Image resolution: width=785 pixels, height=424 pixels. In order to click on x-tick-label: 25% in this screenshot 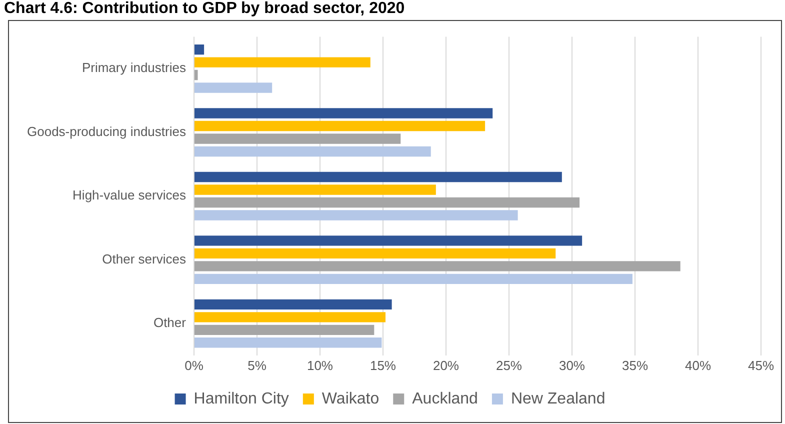, I will do `click(509, 365)`.